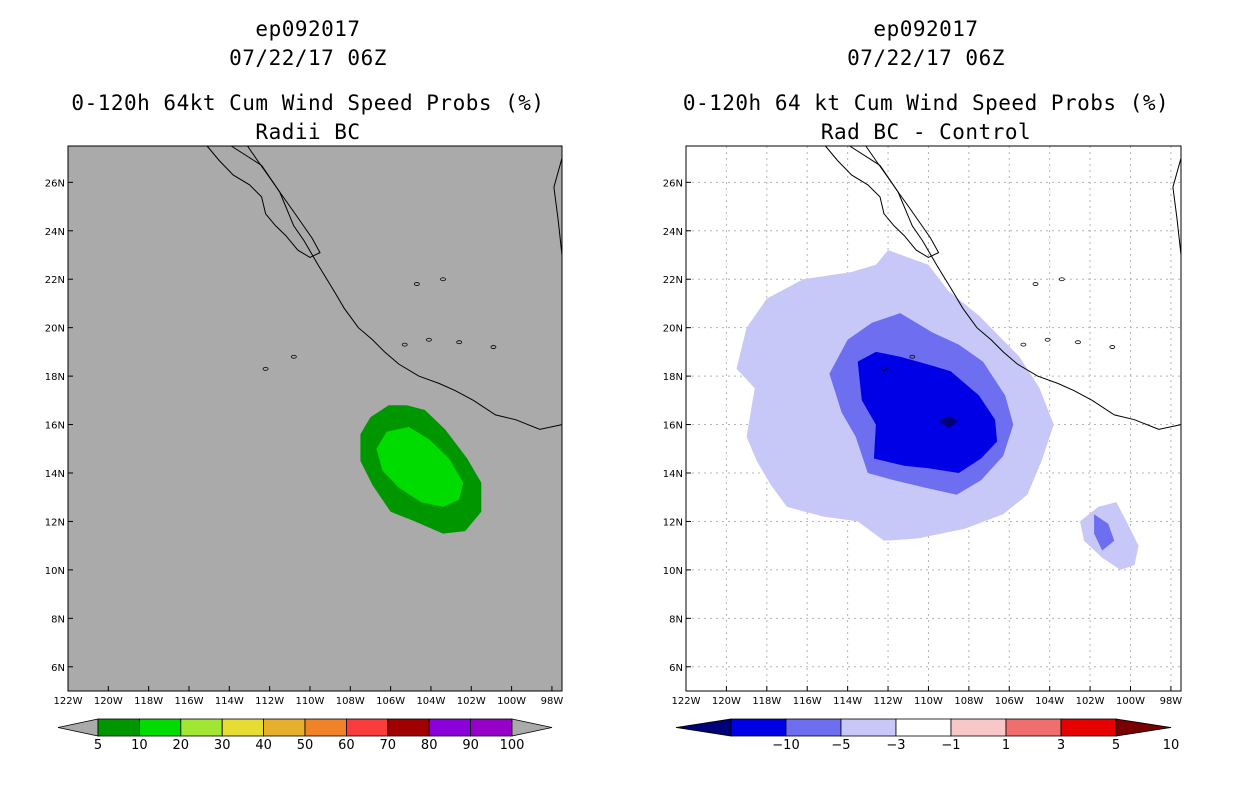  I want to click on left-y-tick-label: 14N, so click(55, 474).